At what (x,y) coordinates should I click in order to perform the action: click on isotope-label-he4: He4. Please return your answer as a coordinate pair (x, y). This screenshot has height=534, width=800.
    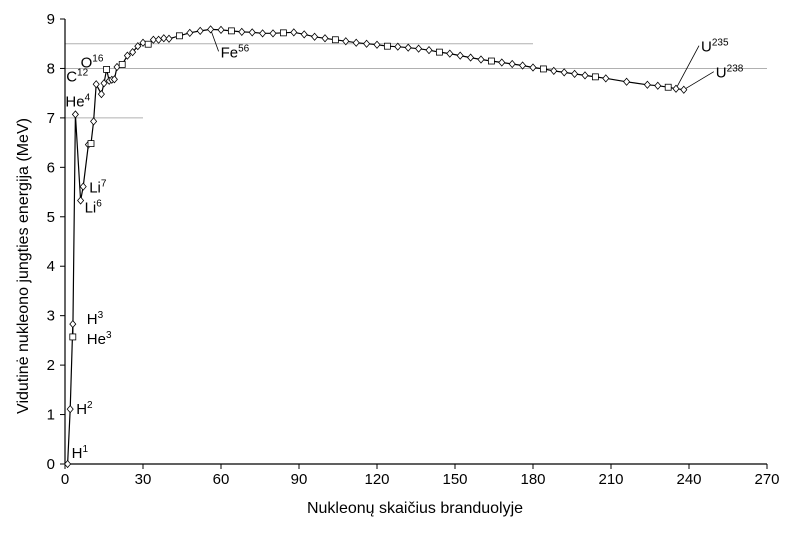
    Looking at the image, I should click on (77, 101).